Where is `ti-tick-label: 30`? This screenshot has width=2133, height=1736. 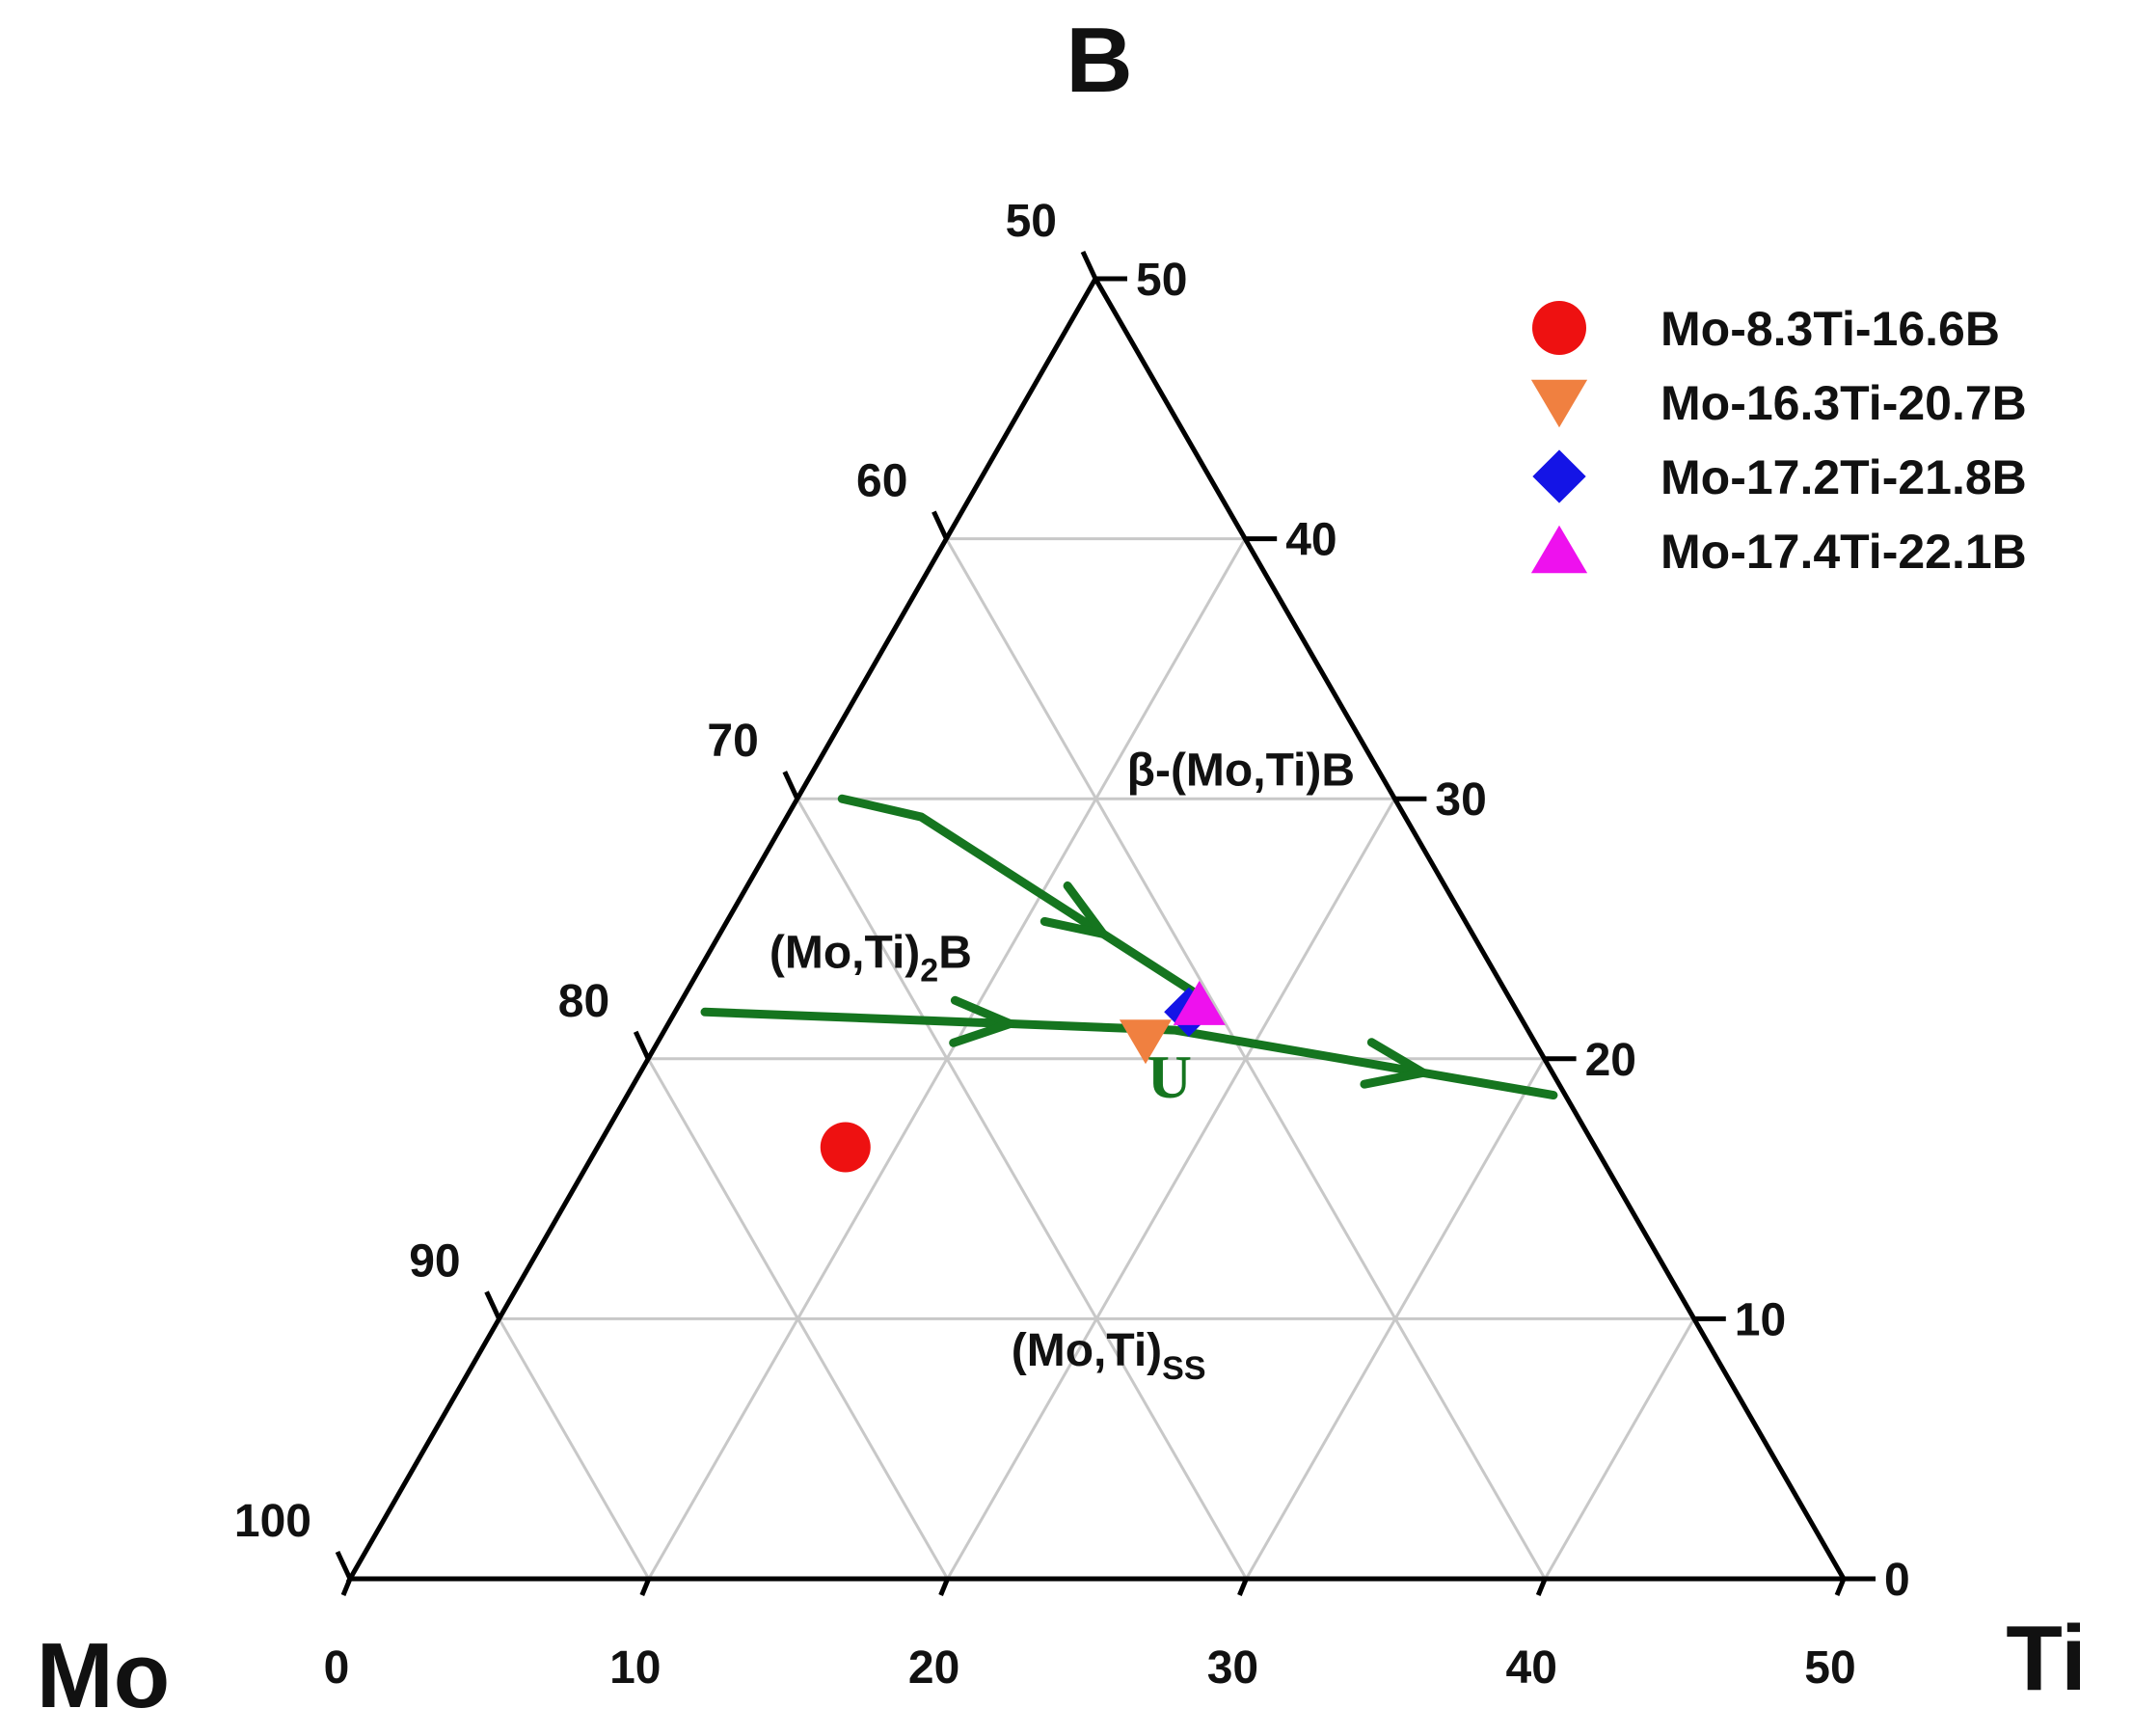
ti-tick-label: 30 is located at coordinates (1232, 1668).